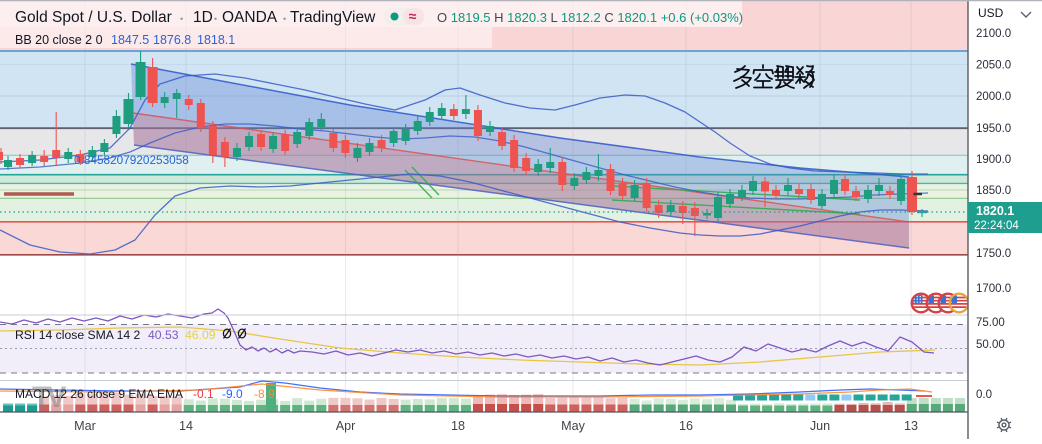 The width and height of the screenshot is (1042, 444). I want to click on svg-text: OANDA, so click(250, 17).